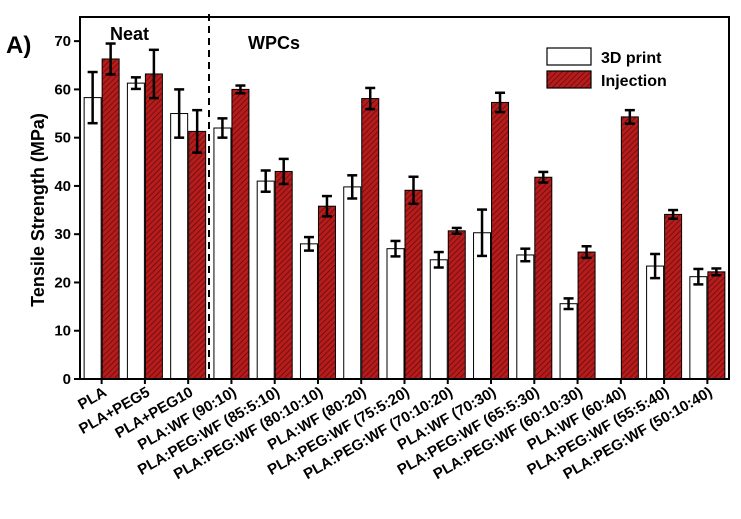 Image resolution: width=741 pixels, height=519 pixels. I want to click on y-tick-label: 60, so click(62, 89).